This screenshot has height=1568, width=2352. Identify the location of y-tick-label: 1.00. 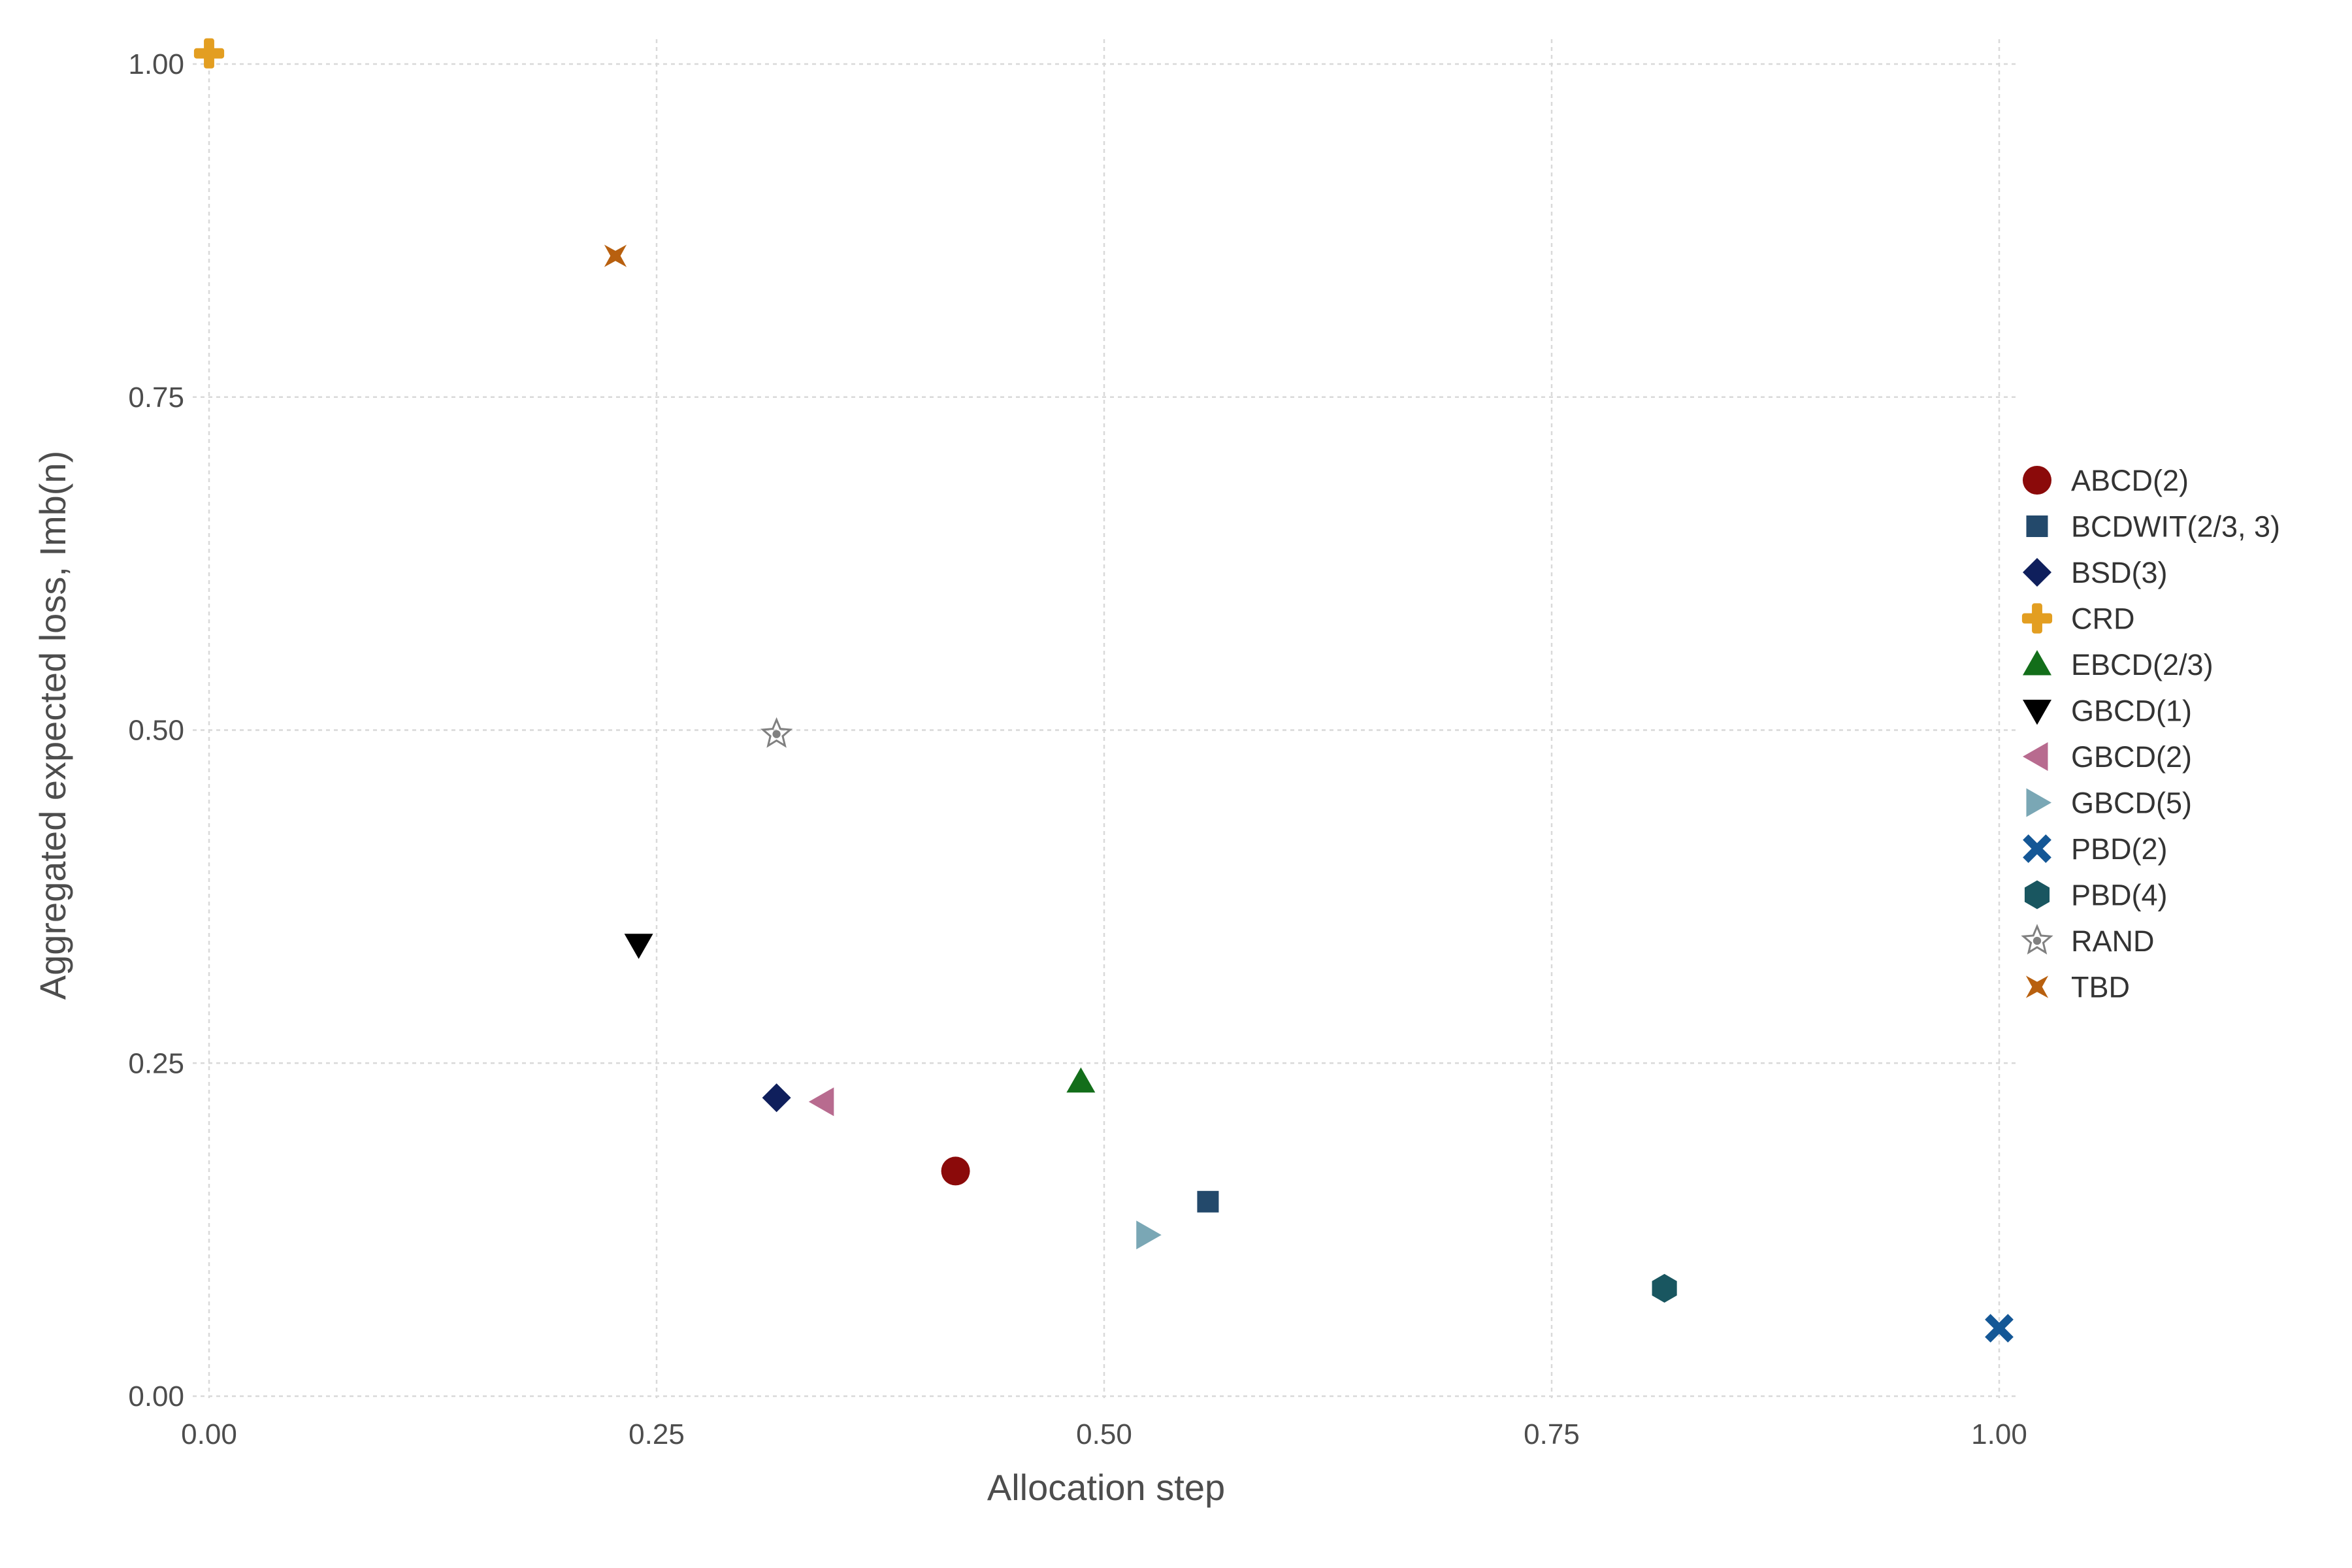
(156, 64).